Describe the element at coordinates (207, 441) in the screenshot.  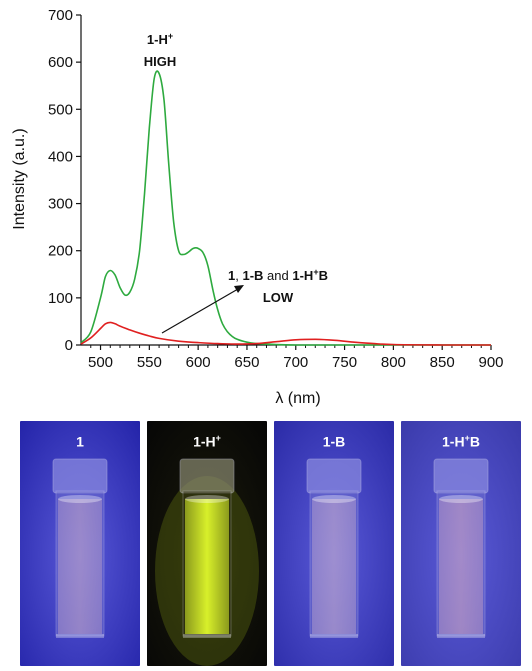
I see `photo-label: 1-H+` at that location.